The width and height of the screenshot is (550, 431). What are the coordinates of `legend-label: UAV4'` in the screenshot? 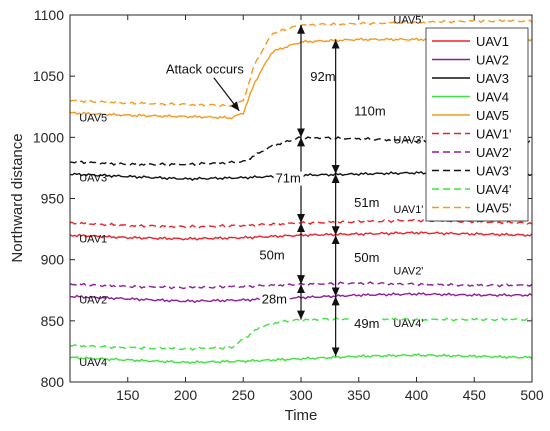 It's located at (493, 189).